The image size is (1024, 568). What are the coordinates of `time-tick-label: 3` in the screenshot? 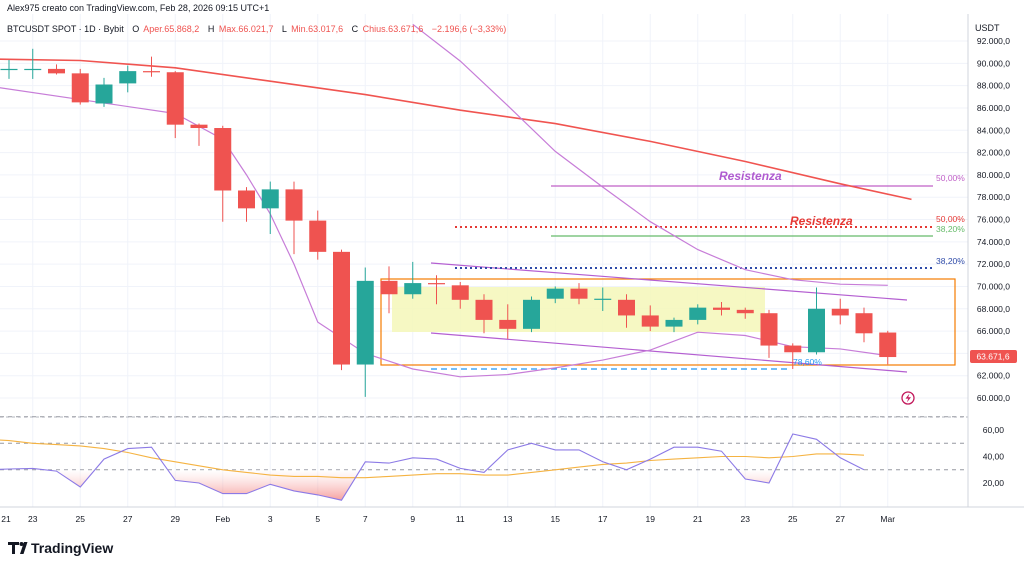 It's located at (270, 519).